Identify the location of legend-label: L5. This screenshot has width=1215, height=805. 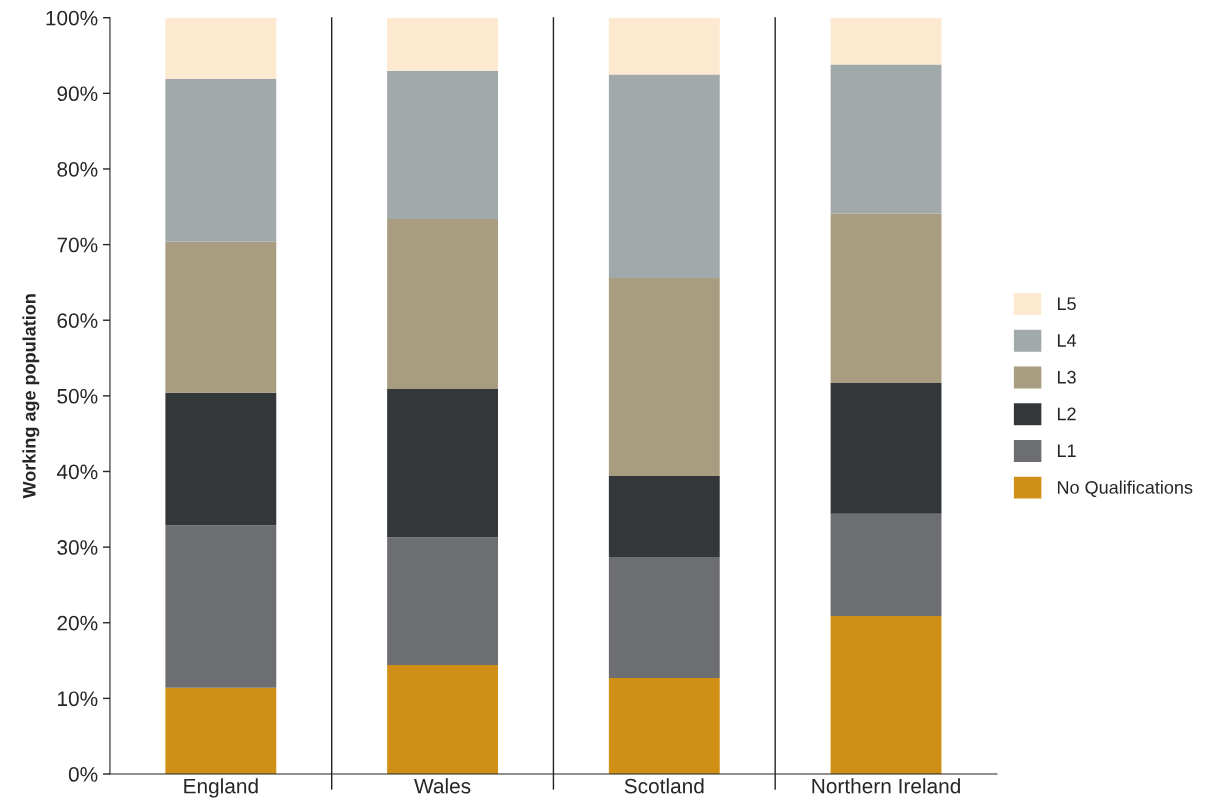
(1066, 304).